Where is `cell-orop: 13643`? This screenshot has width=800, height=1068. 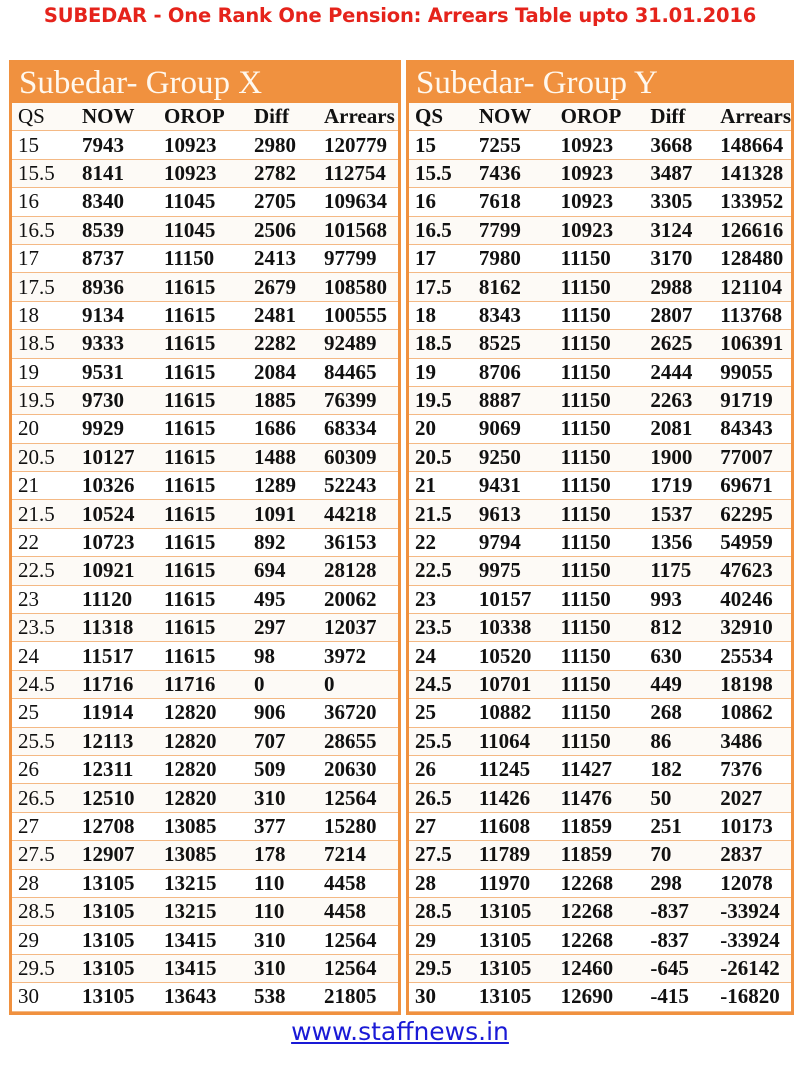 cell-orop: 13643 is located at coordinates (203, 997).